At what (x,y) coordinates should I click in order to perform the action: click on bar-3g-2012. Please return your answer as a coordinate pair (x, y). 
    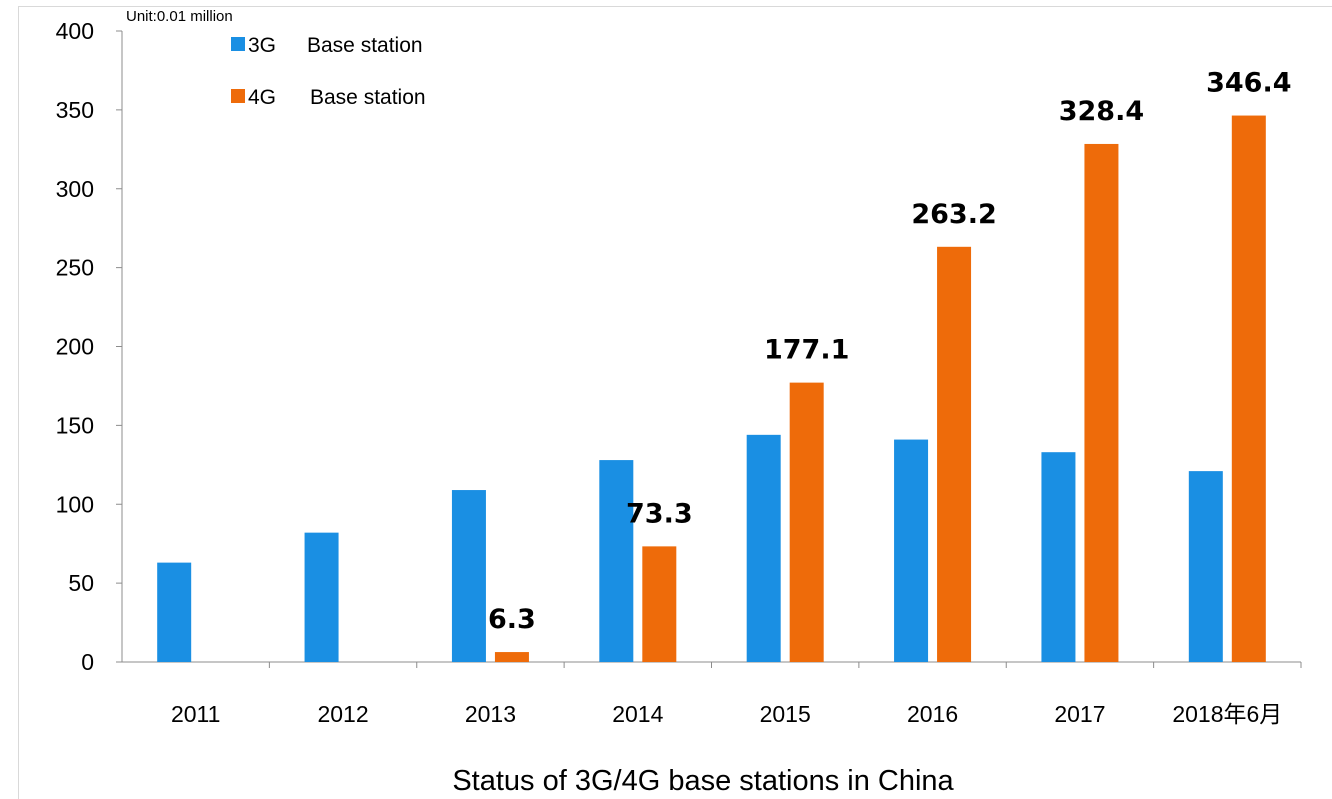
    Looking at the image, I should click on (321, 597).